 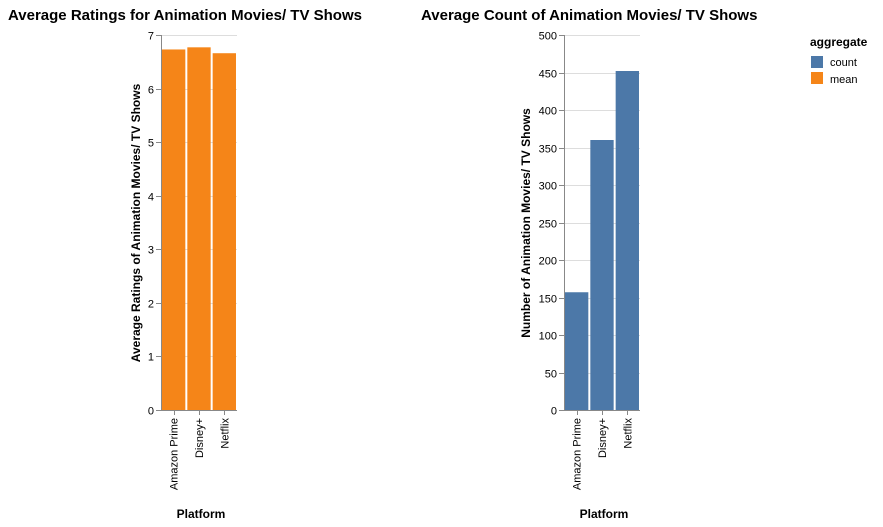 I want to click on ratings-bar-netflix, so click(x=224, y=231).